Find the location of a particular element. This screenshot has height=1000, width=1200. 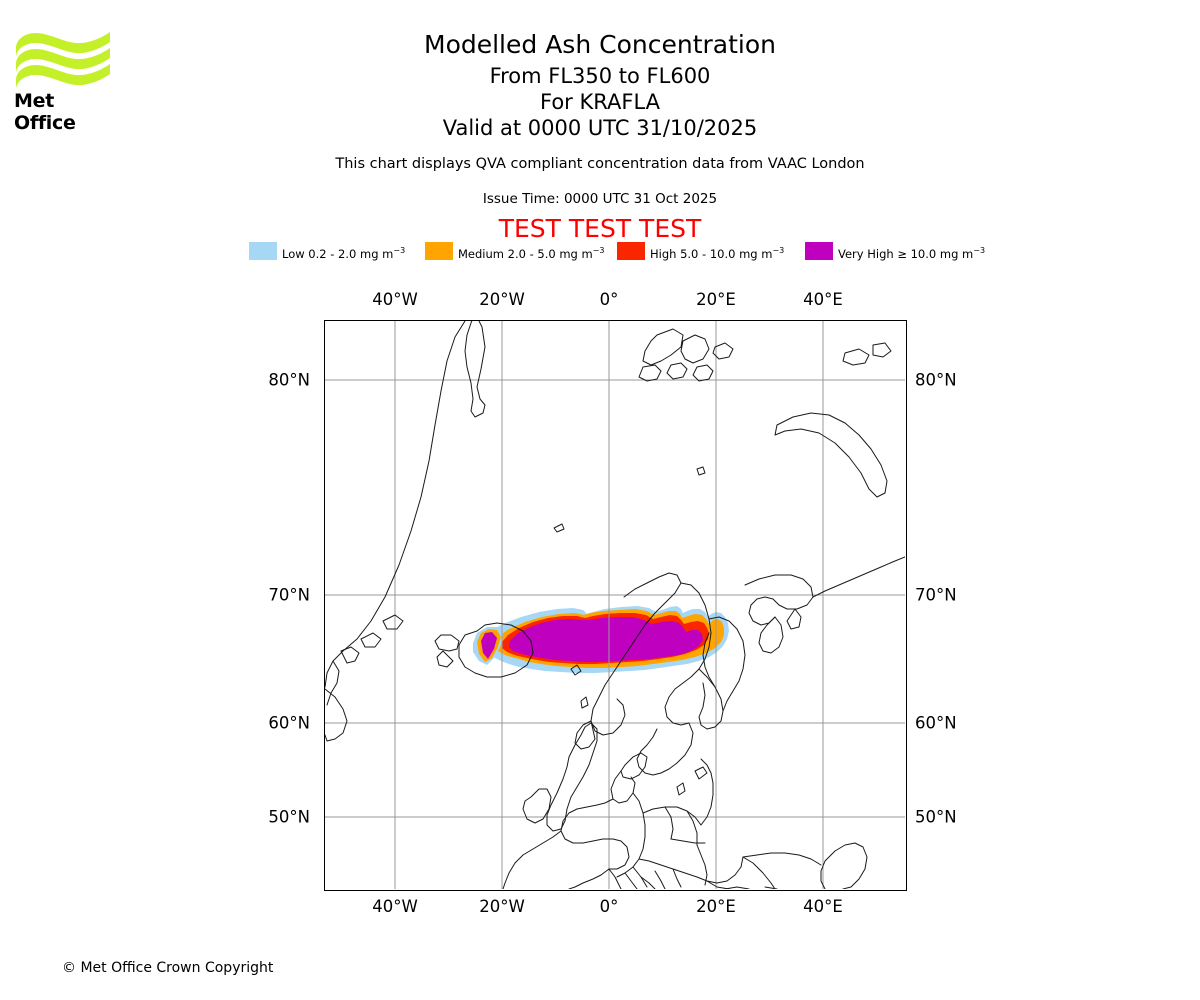

legend-unit-exponent-2: −3 is located at coordinates (778, 250).